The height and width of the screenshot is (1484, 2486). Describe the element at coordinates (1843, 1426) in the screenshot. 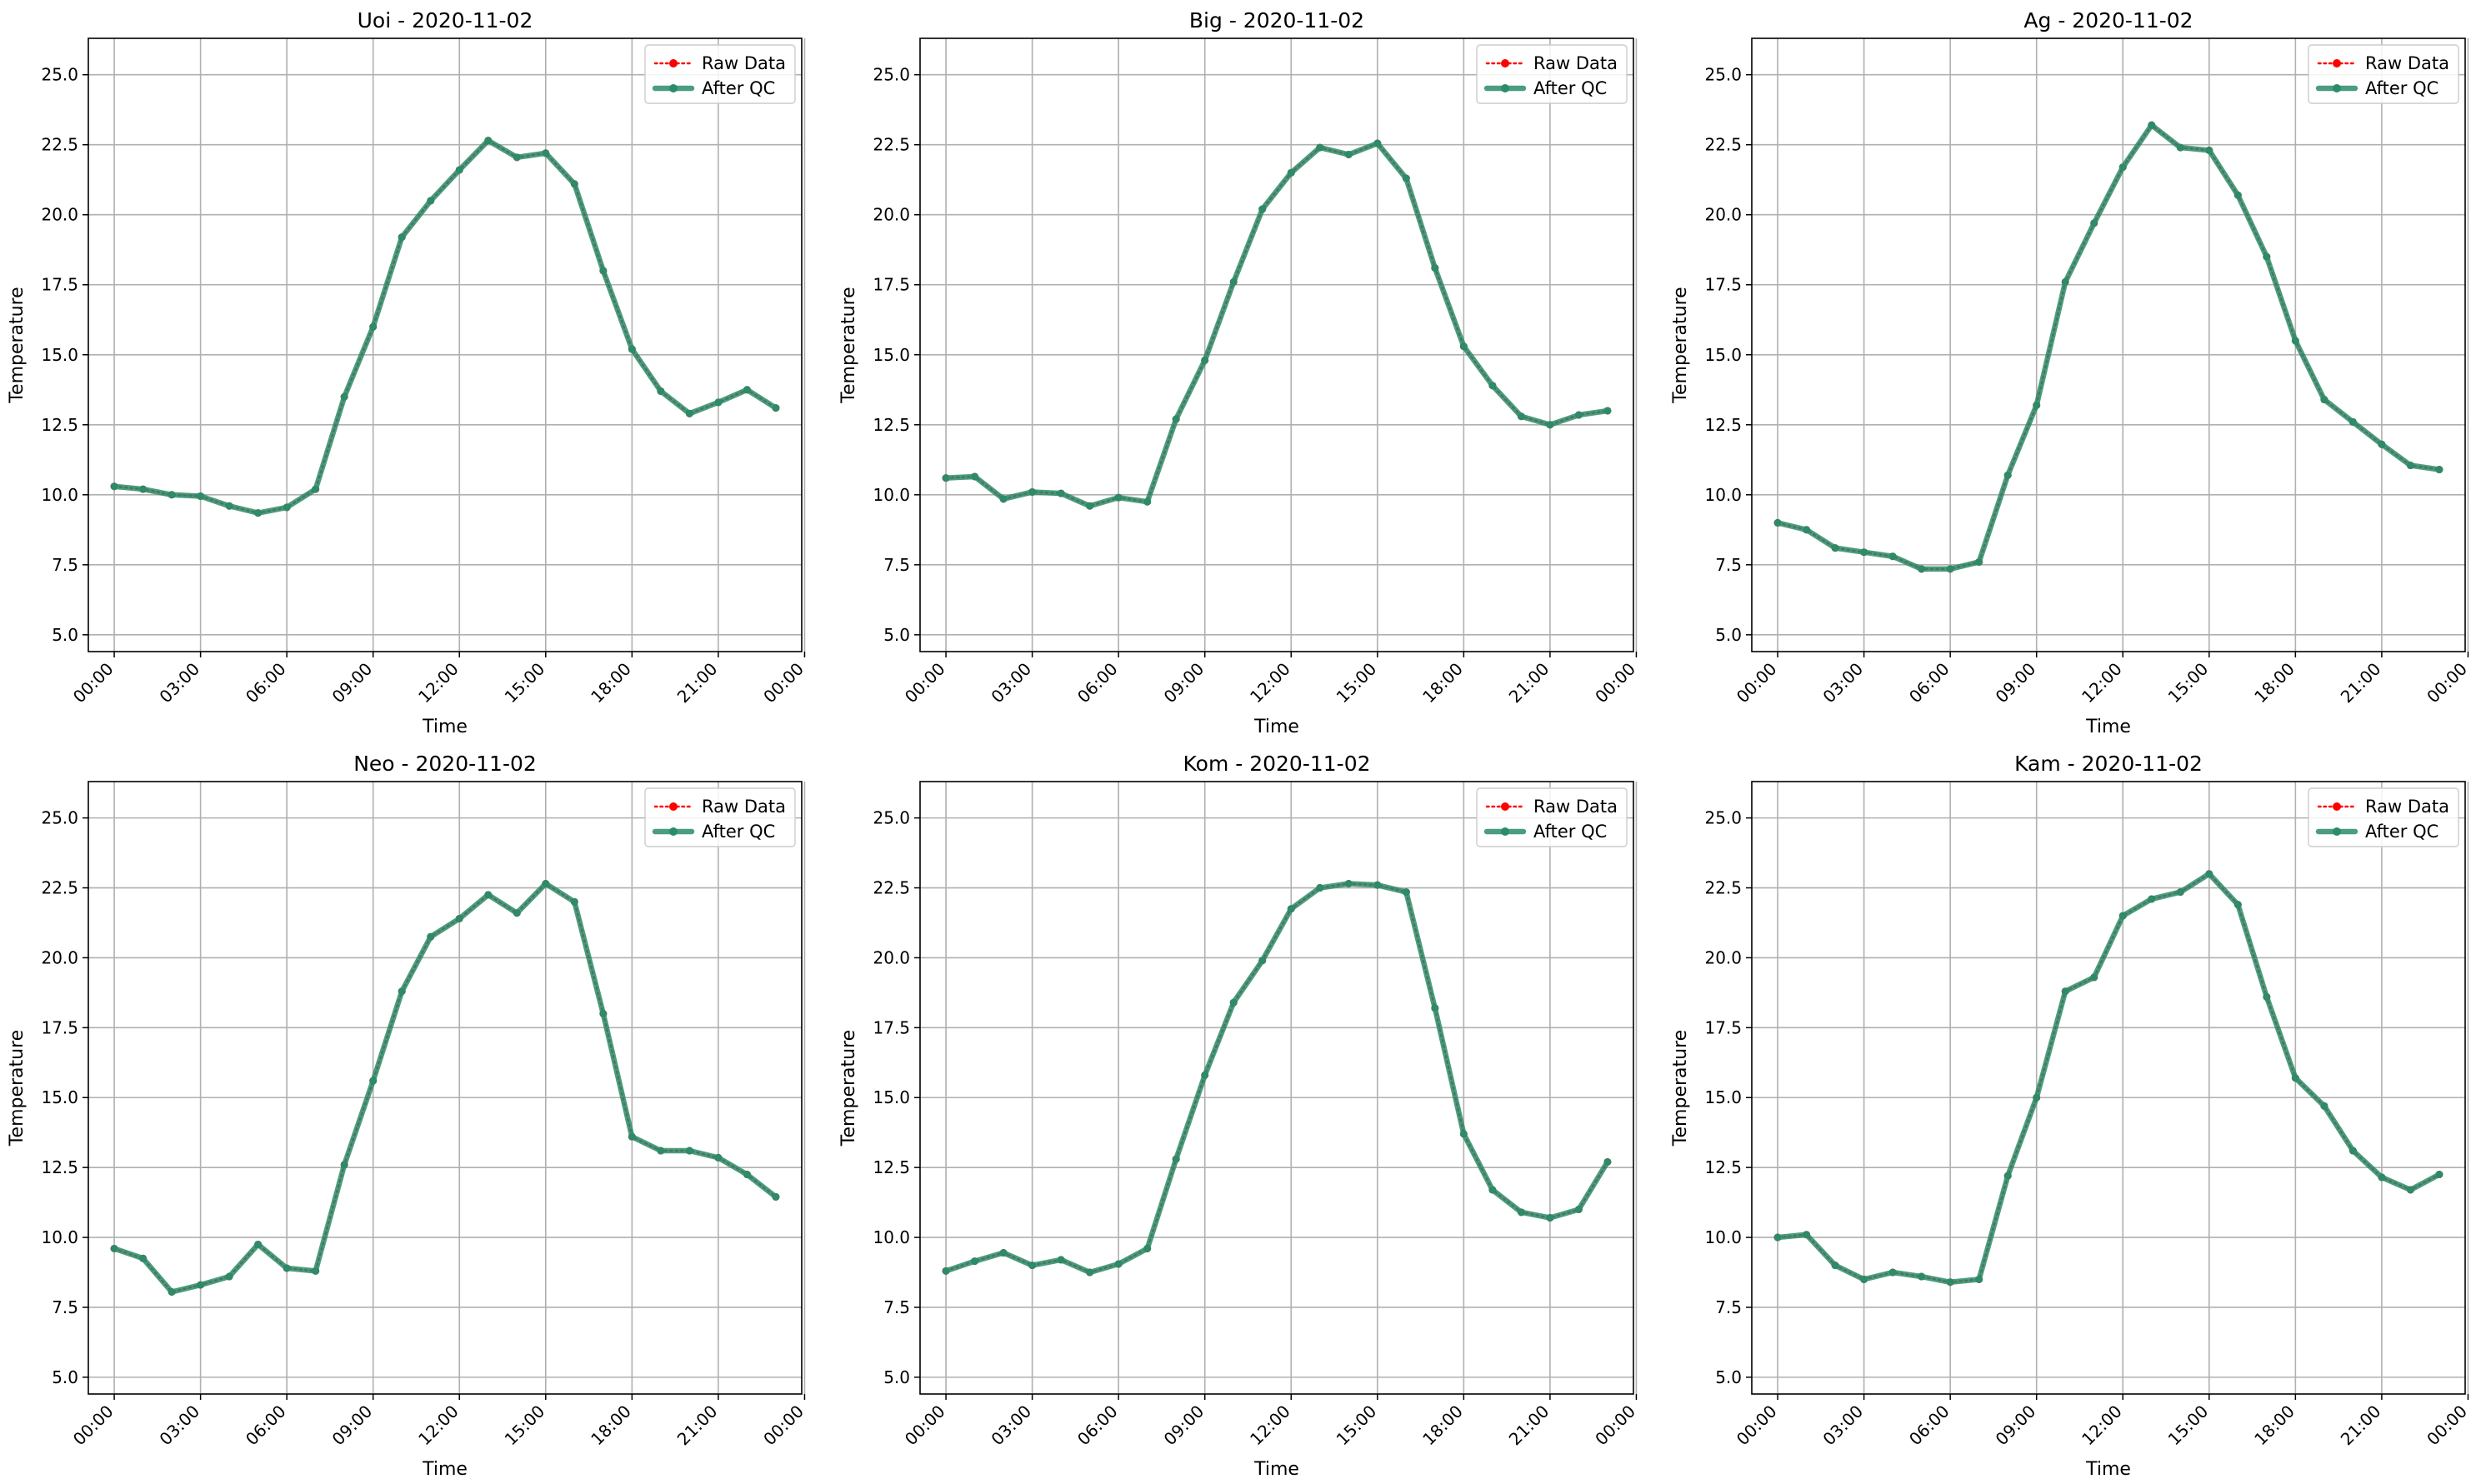

I see `x-tick-label: 03:00` at that location.